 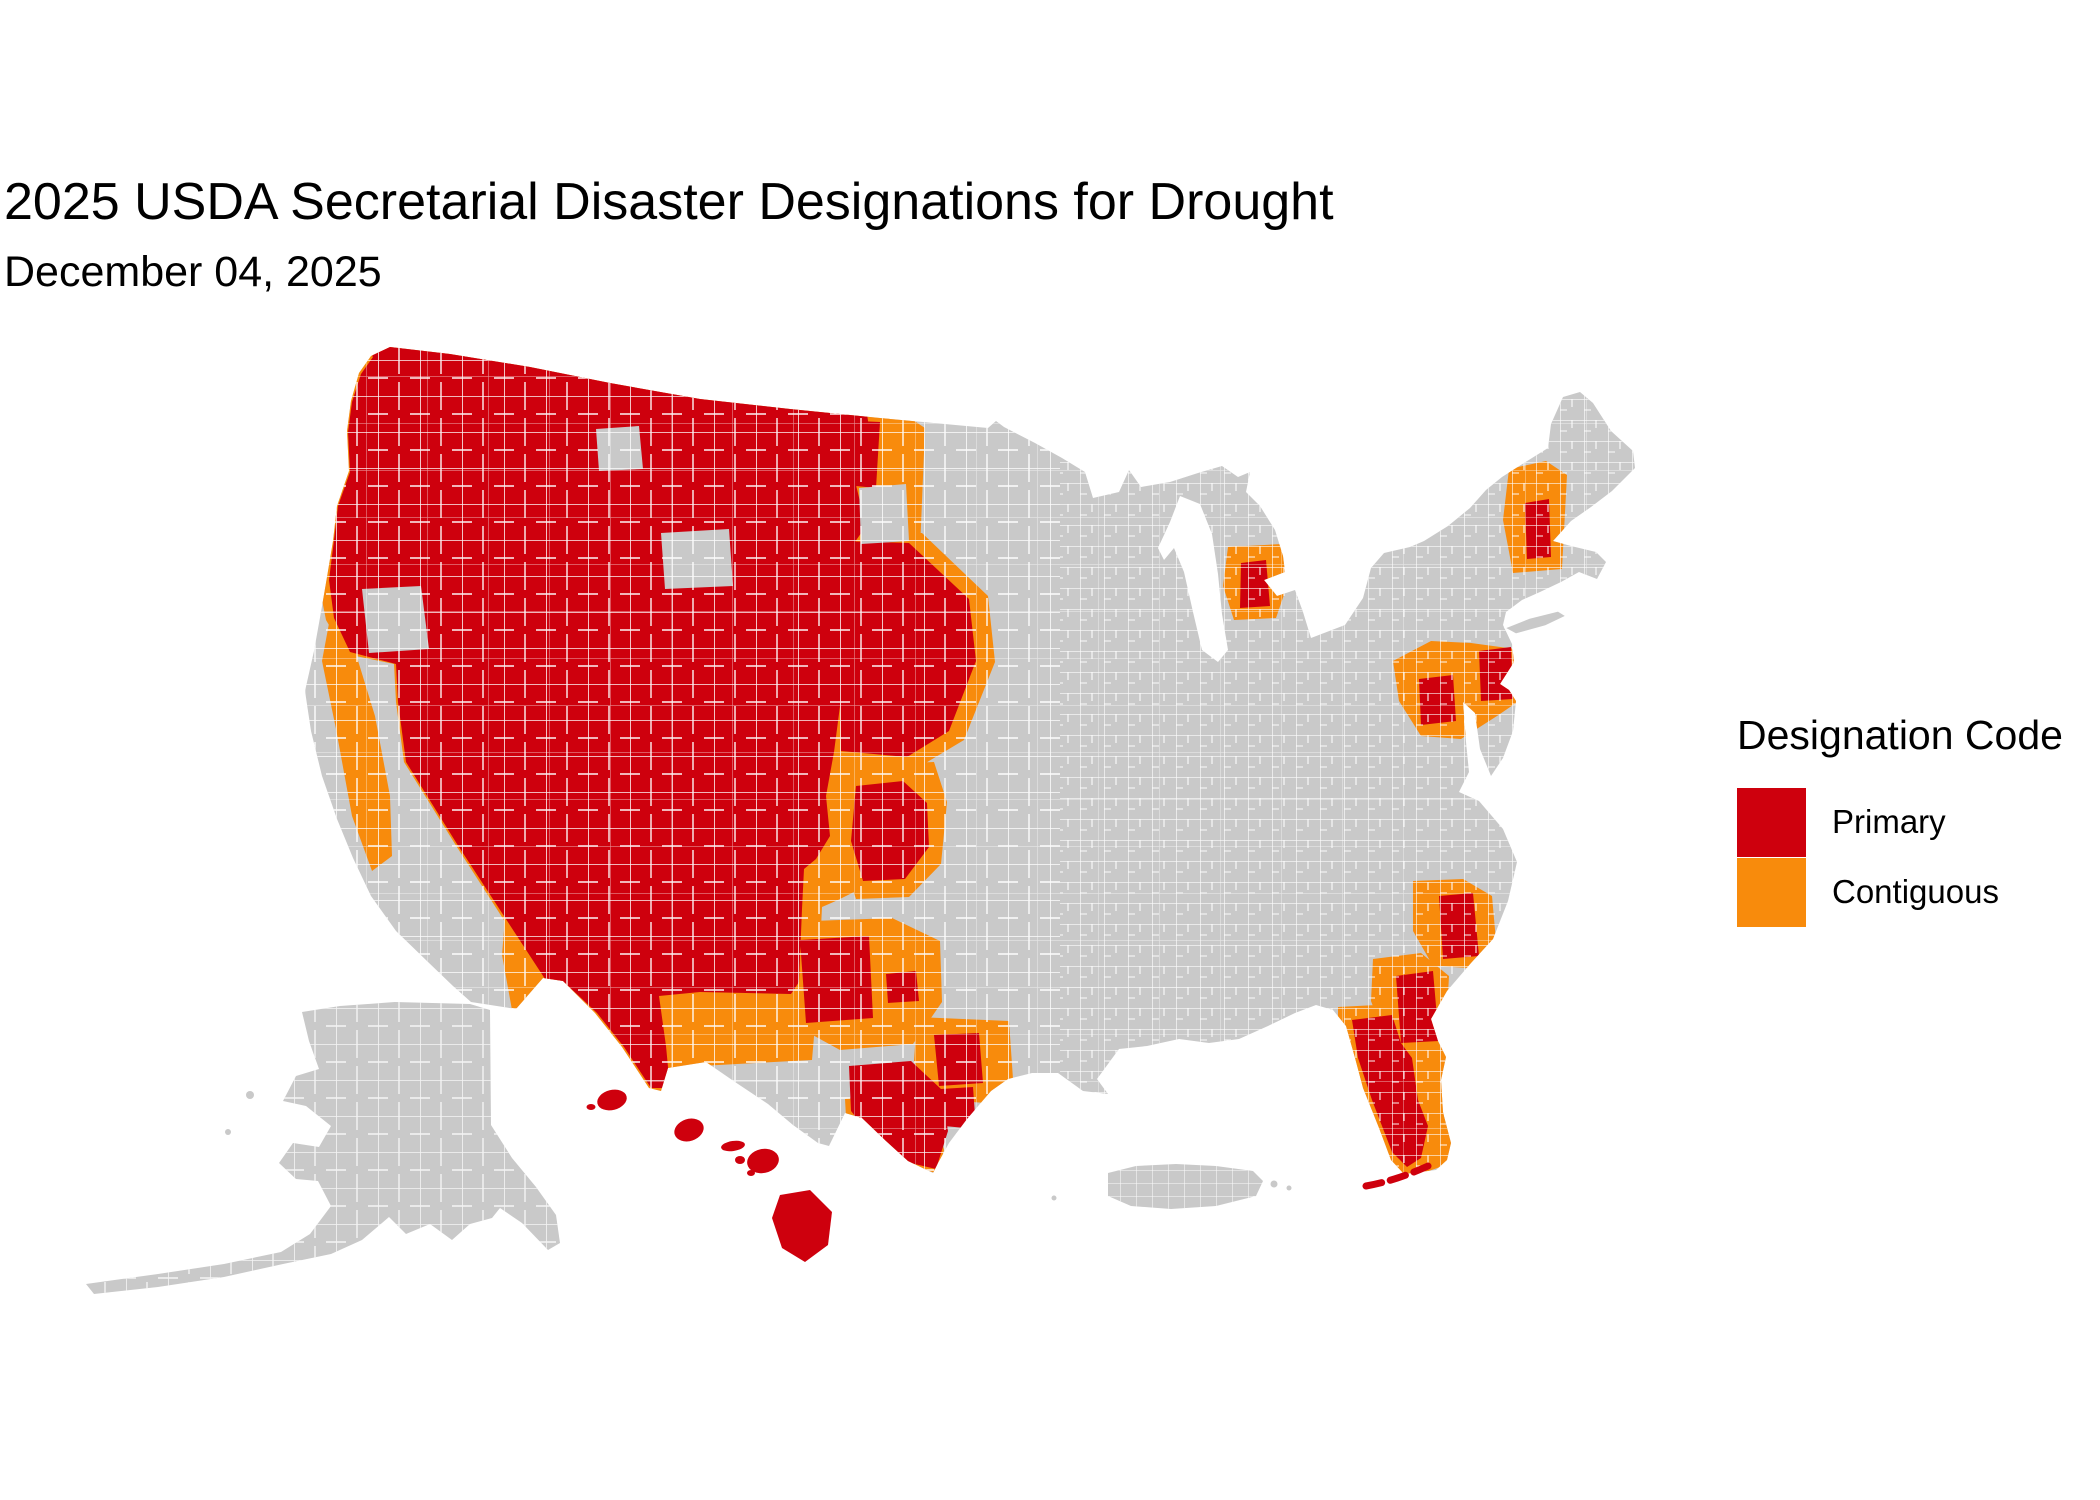 I want to click on legend-label-primary: Primary, so click(x=1889, y=821).